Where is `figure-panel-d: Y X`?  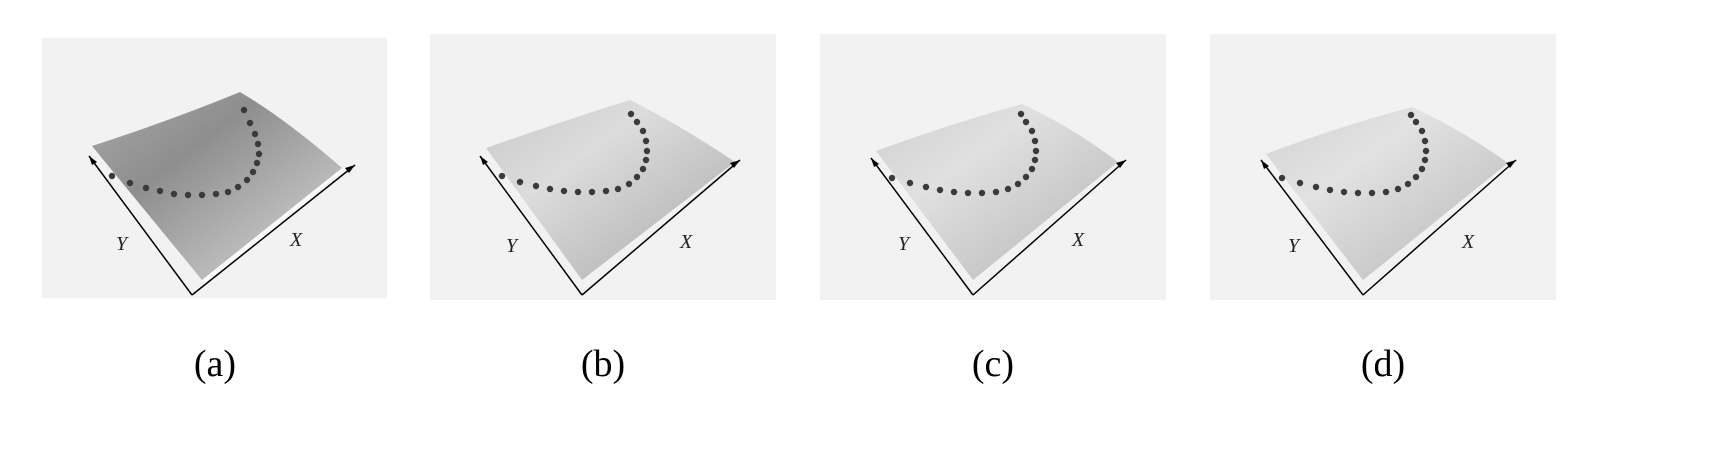
figure-panel-d: Y X is located at coordinates (1400, 180).